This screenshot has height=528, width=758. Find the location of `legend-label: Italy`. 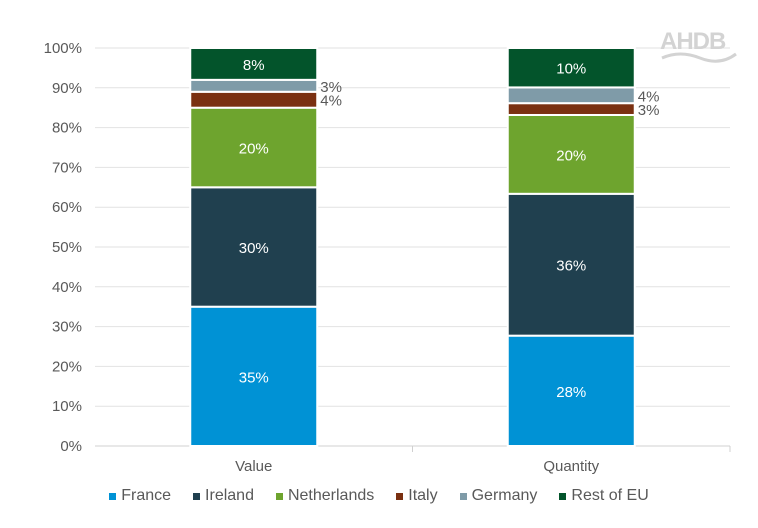

legend-label: Italy is located at coordinates (423, 495).